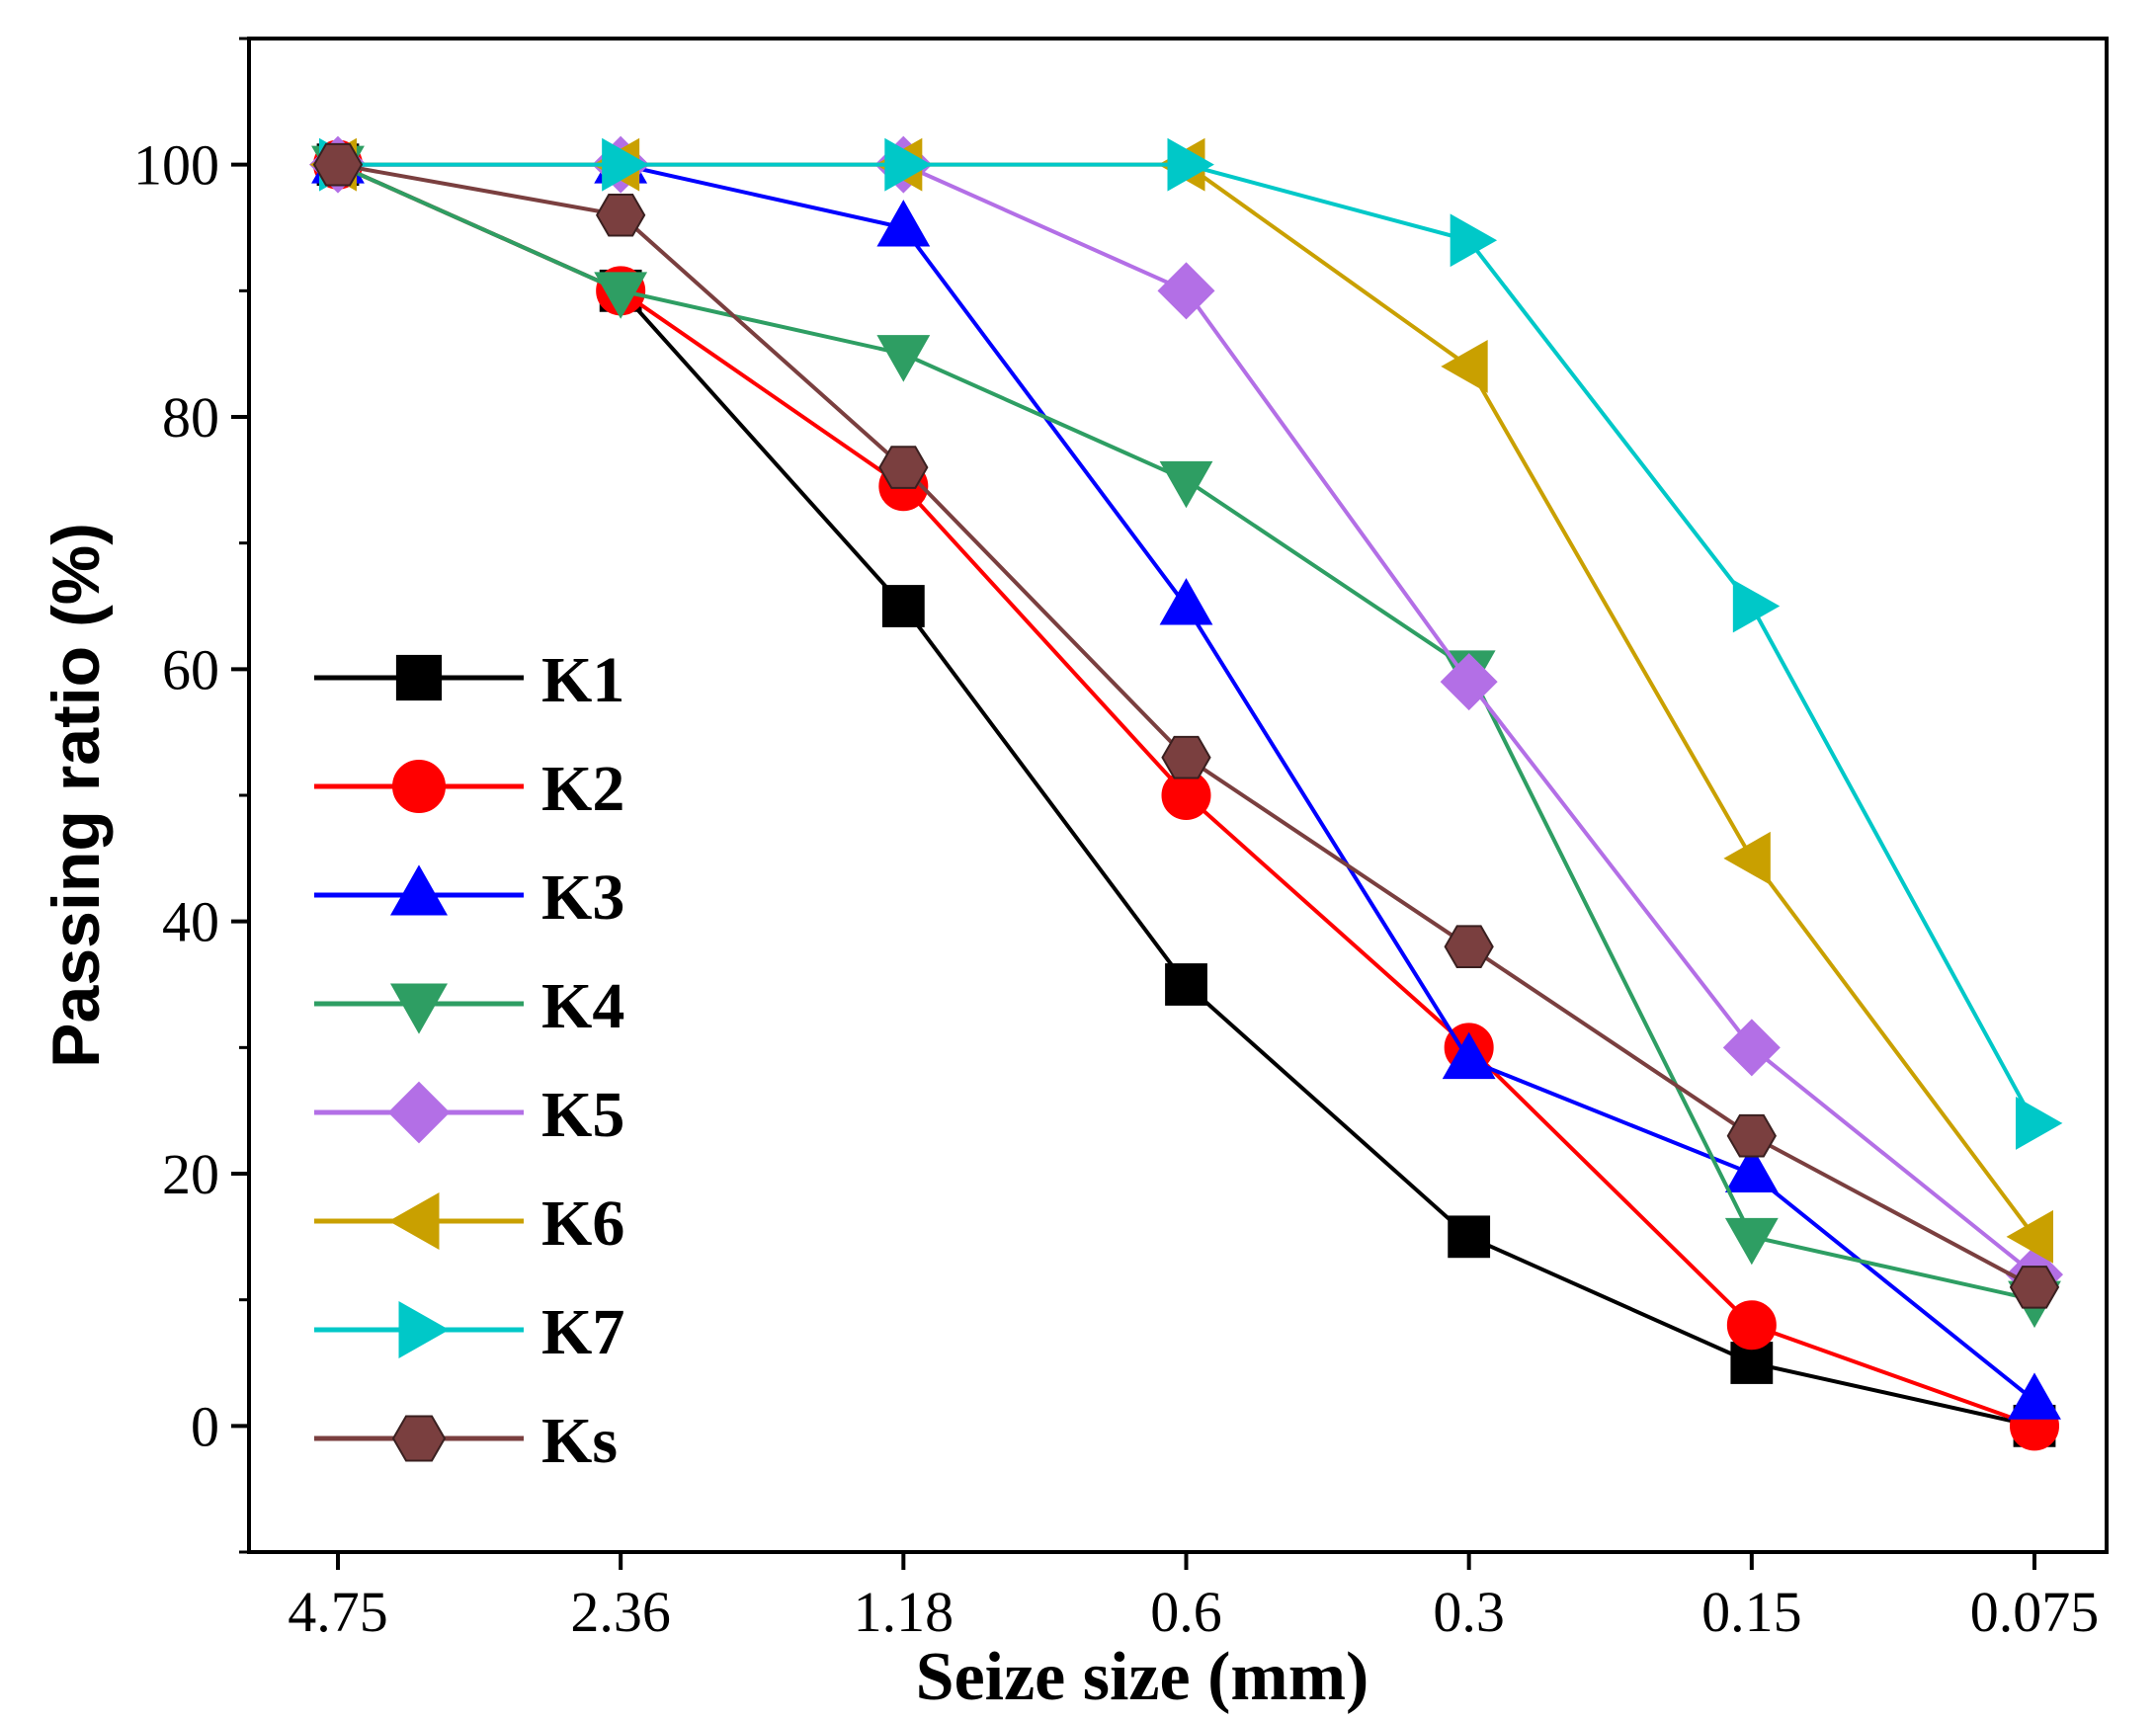  What do you see at coordinates (191, 795) in the screenshot?
I see `y-axis: 0 20 40 60 80 100` at bounding box center [191, 795].